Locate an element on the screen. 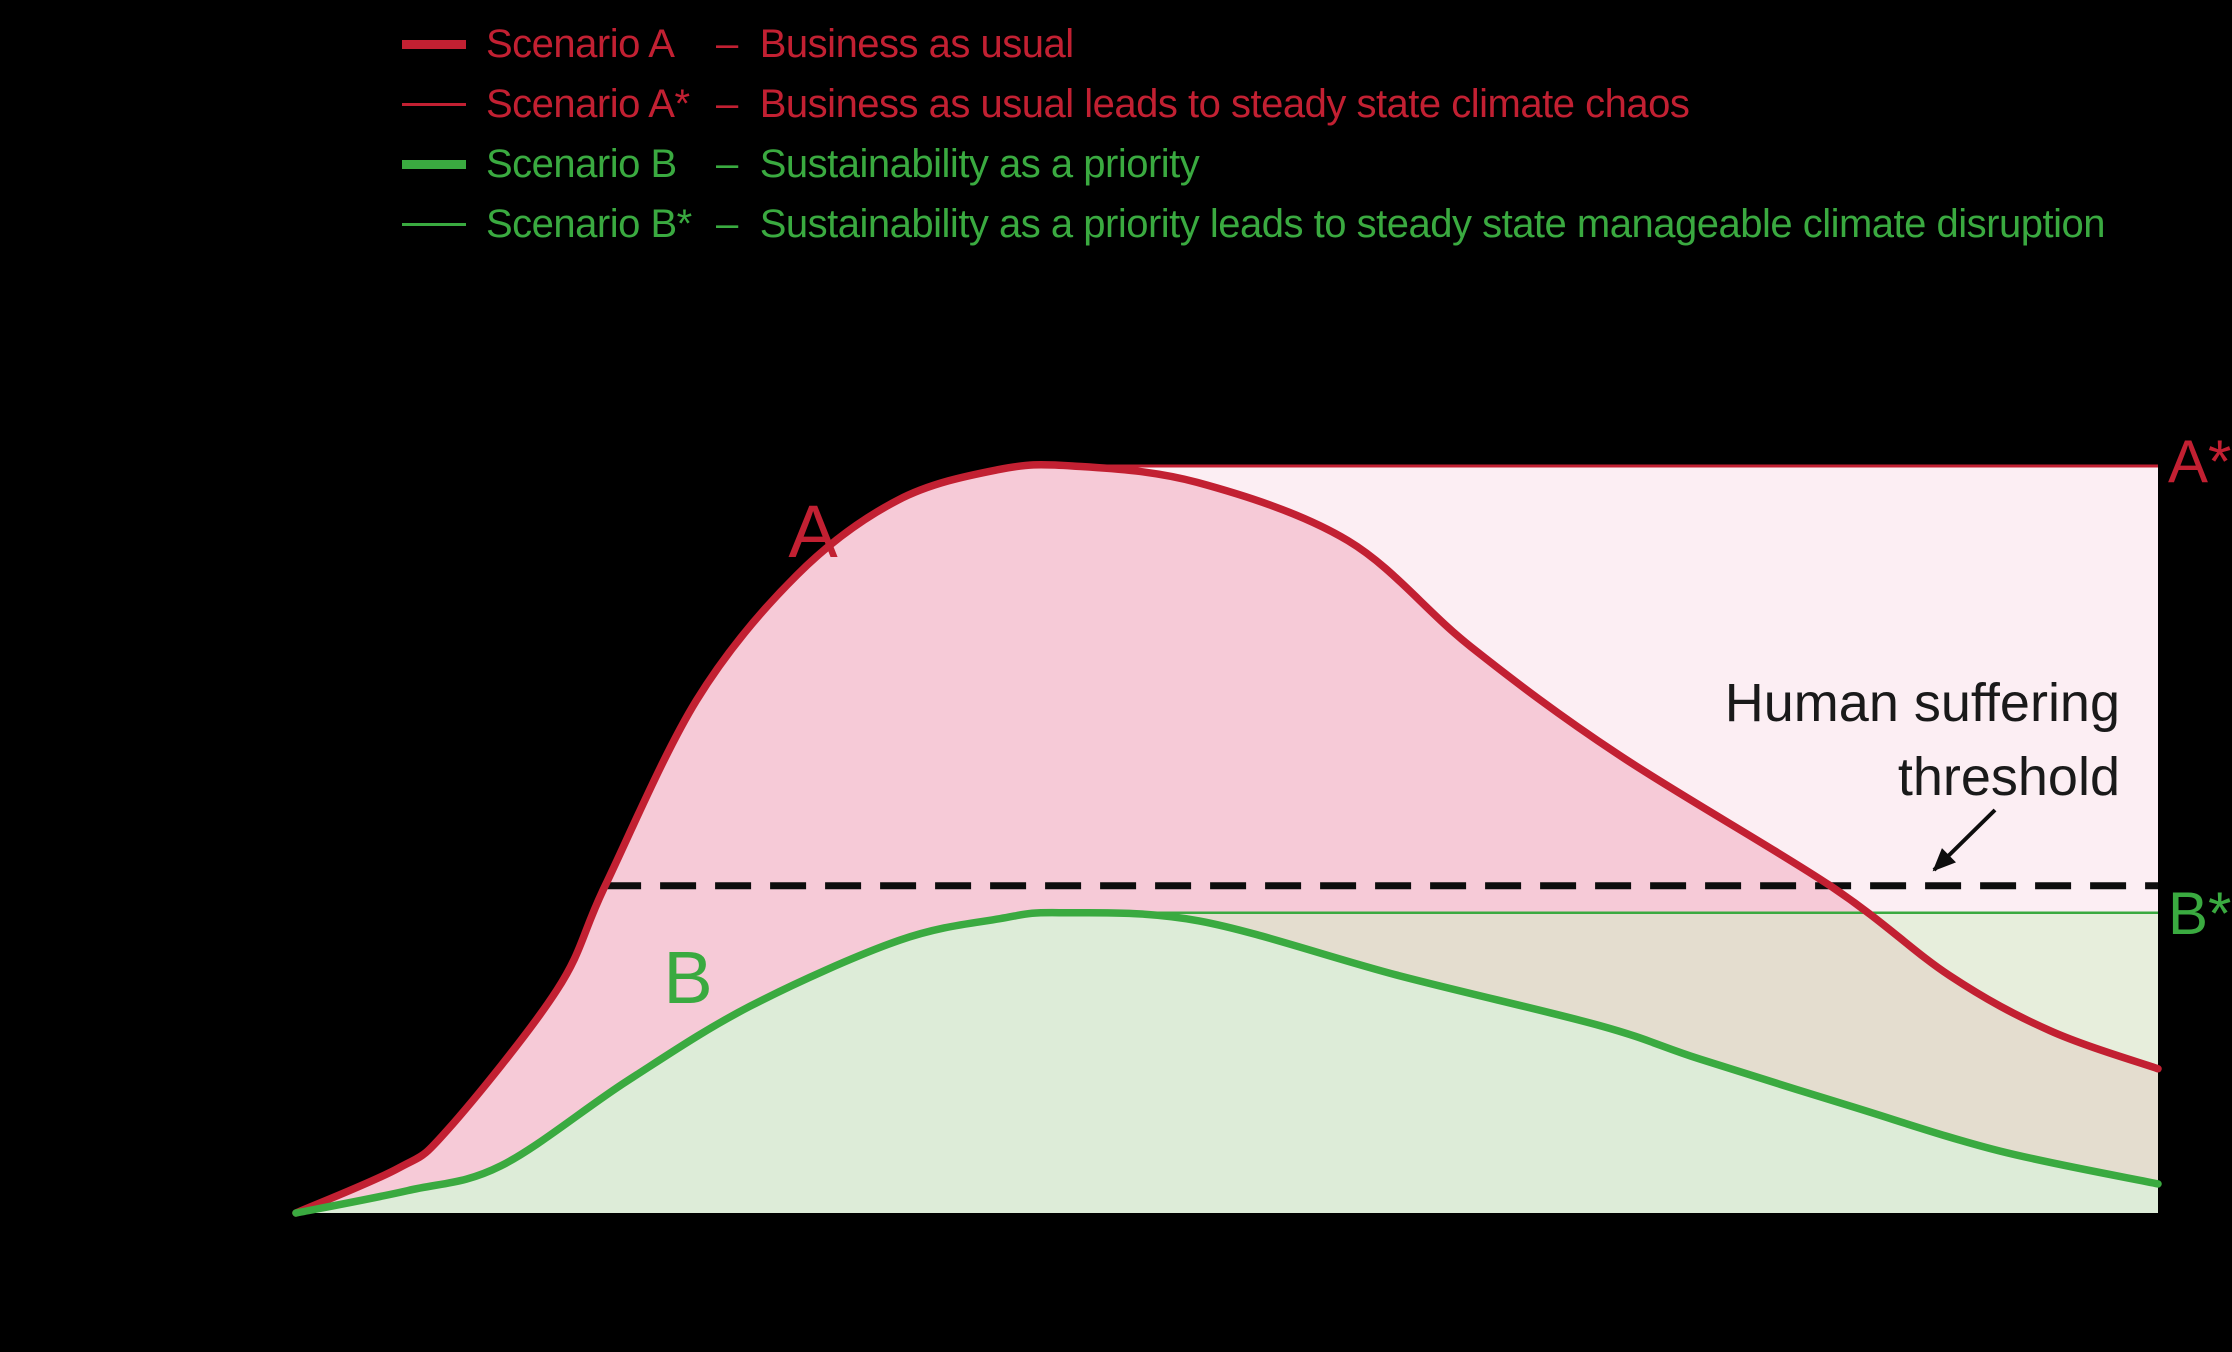 The image size is (2232, 1352). legend-swatch-scenario-a-star is located at coordinates (434, 104).